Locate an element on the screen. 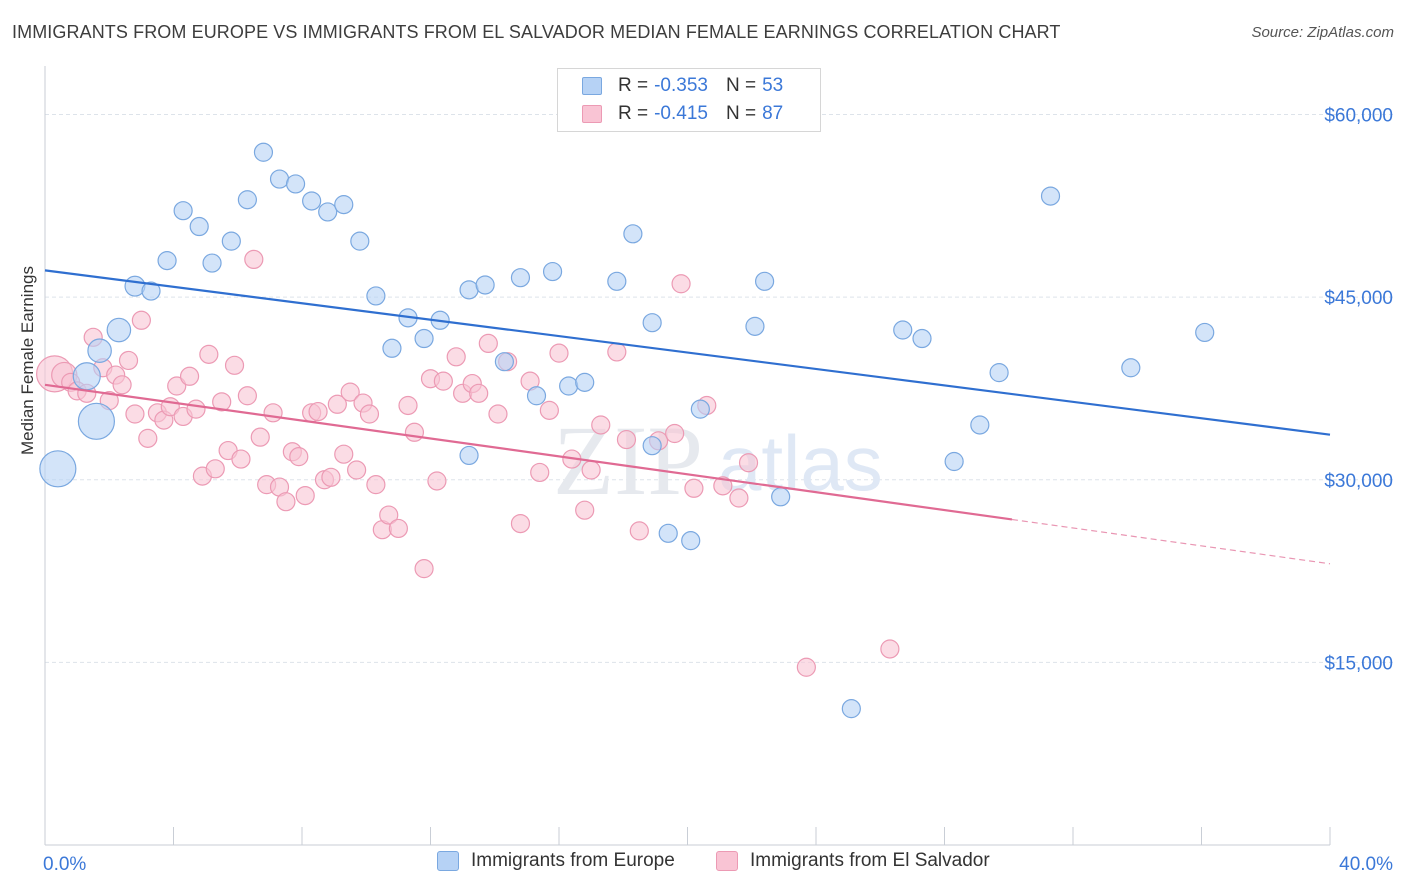 The width and height of the screenshot is (1406, 892). legend-item-europe: Immigrants from Europe is located at coordinates (556, 861).